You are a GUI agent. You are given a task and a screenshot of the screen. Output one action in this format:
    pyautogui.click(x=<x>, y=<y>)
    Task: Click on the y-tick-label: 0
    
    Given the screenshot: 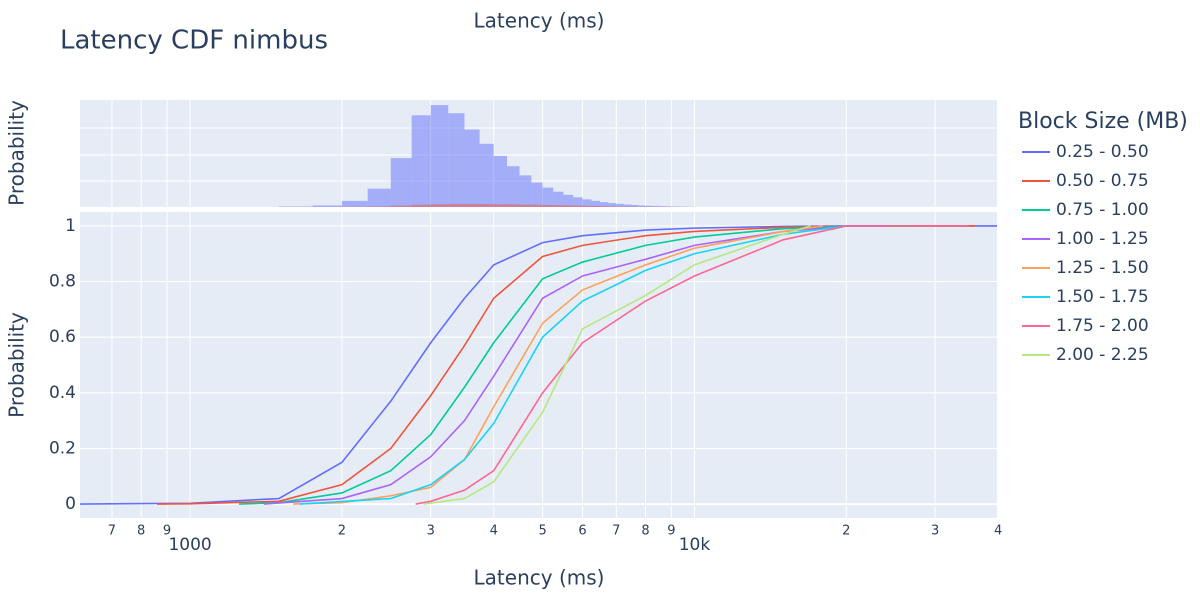 What is the action you would take?
    pyautogui.click(x=70, y=504)
    